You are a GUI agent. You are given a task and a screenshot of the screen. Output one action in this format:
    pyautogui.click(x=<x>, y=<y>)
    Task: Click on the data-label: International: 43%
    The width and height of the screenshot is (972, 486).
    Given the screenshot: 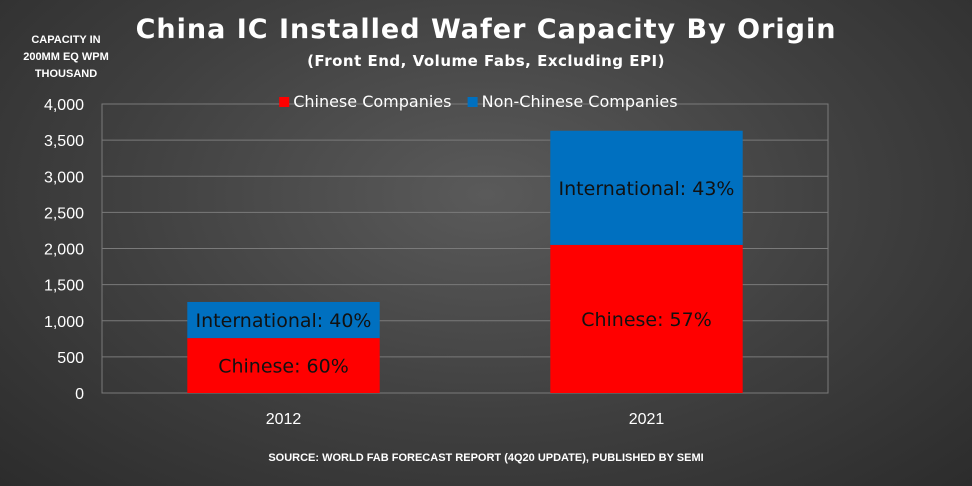 What is the action you would take?
    pyautogui.click(x=647, y=189)
    